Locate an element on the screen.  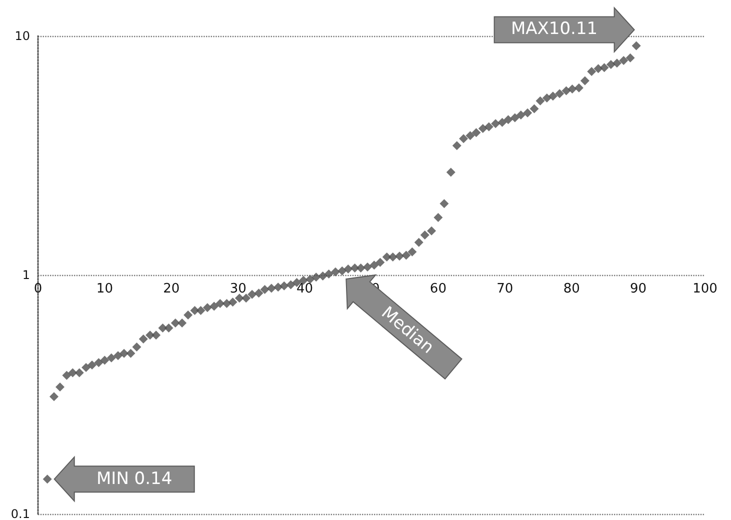
x-tick-label: 80 is located at coordinates (571, 289).